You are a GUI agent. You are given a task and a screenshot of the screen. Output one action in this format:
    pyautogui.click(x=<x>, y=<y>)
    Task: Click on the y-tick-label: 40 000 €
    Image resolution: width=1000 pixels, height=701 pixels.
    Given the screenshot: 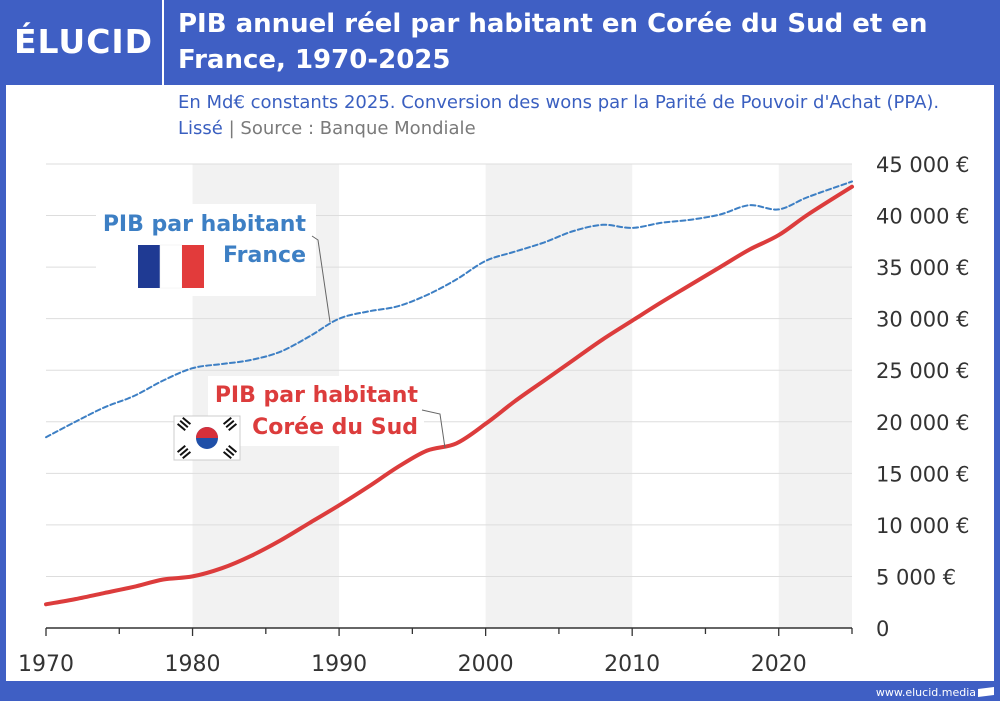 What is the action you would take?
    pyautogui.click(x=923, y=217)
    